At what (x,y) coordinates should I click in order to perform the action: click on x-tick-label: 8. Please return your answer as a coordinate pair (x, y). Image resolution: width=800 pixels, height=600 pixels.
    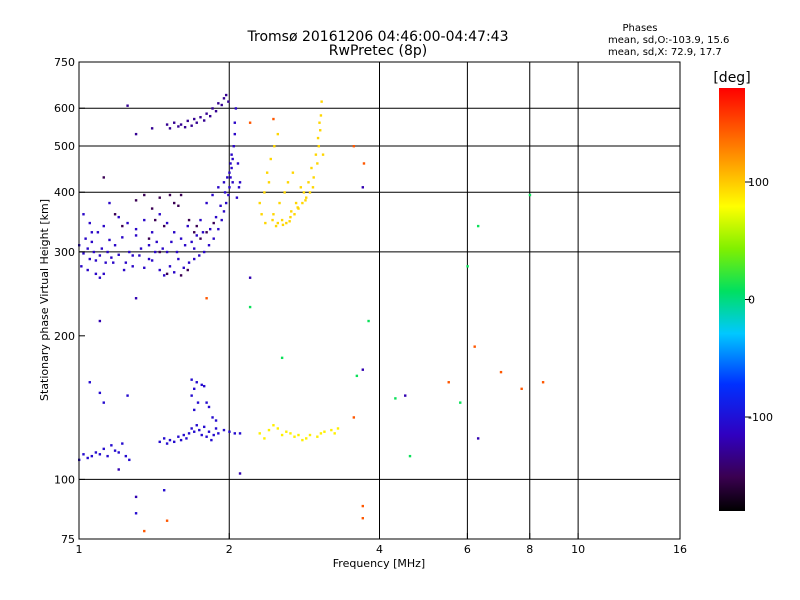
    Looking at the image, I should click on (529, 549).